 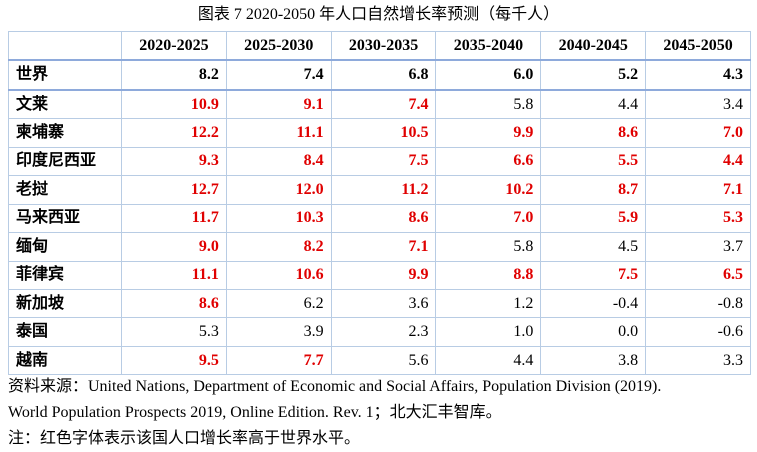 I want to click on rate-value-cell: 3.3, so click(x=698, y=360).